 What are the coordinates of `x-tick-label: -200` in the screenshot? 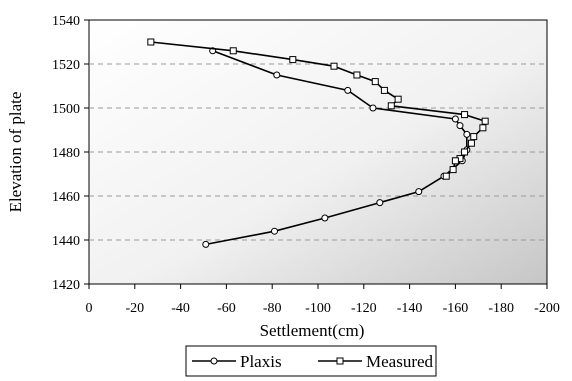 It's located at (547, 308).